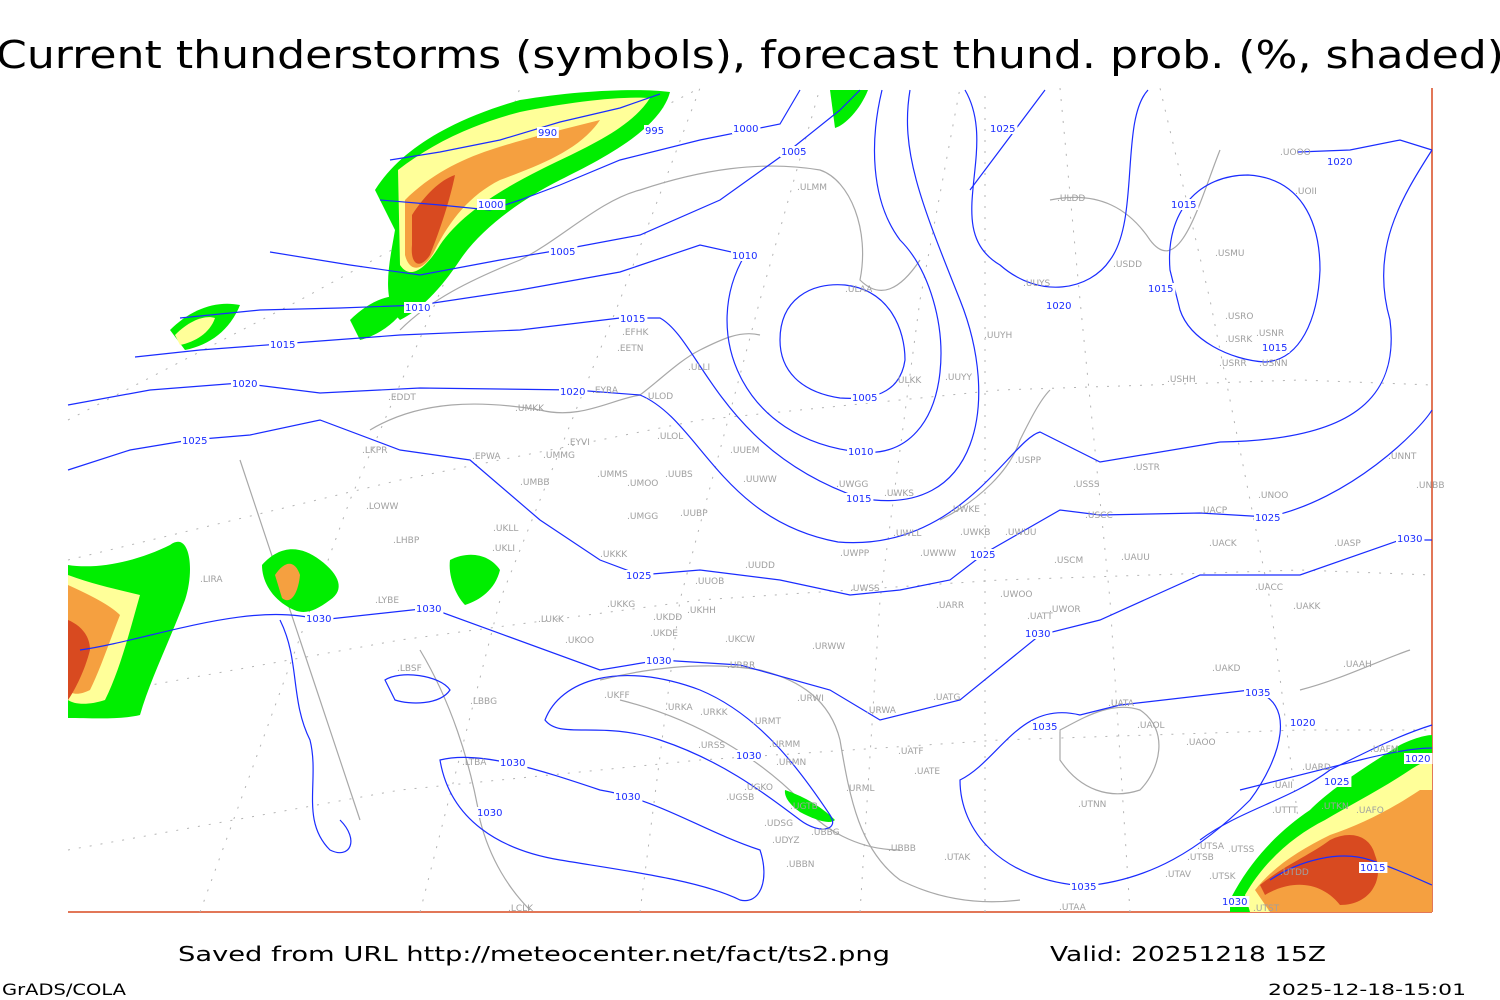  Describe the element at coordinates (1370, 811) in the screenshot. I see `station-label: .UAFO` at that location.